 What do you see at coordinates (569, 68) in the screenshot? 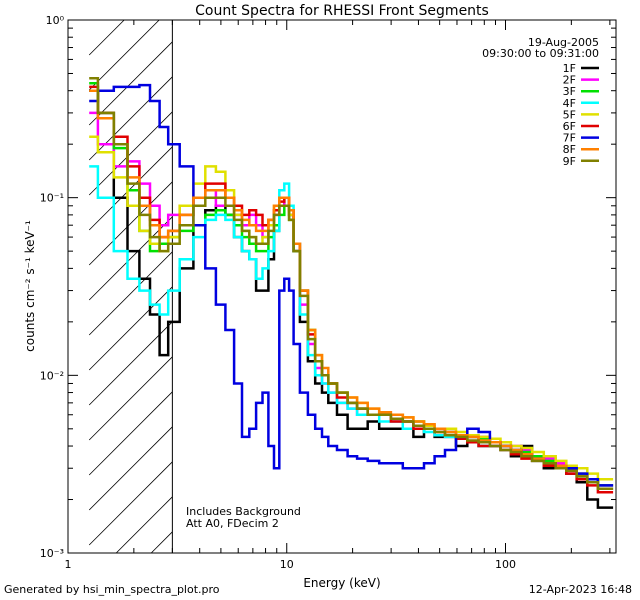
I see `legend-label: 1F` at bounding box center [569, 68].